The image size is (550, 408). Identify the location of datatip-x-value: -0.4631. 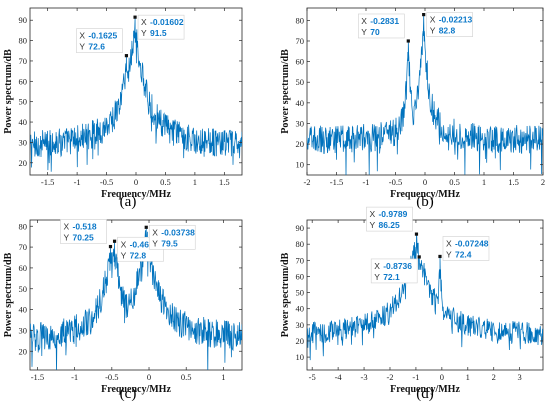
(144, 244).